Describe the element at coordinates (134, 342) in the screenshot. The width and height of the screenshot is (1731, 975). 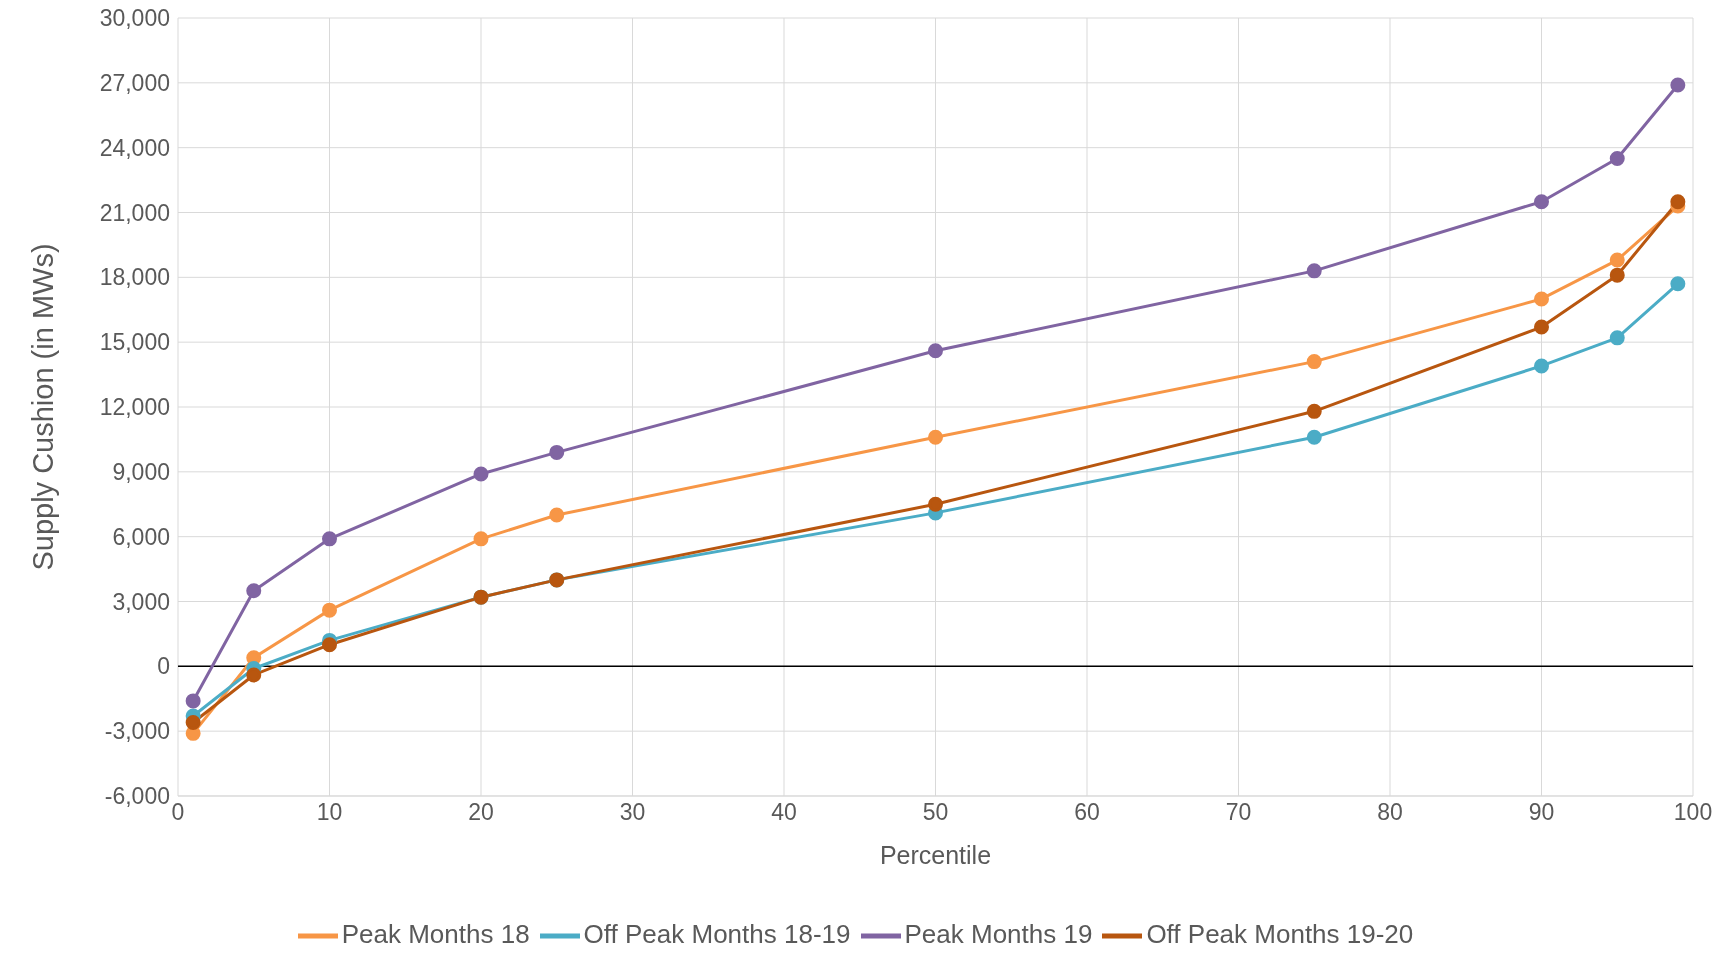
I see `y-tick-label: 15,000` at that location.